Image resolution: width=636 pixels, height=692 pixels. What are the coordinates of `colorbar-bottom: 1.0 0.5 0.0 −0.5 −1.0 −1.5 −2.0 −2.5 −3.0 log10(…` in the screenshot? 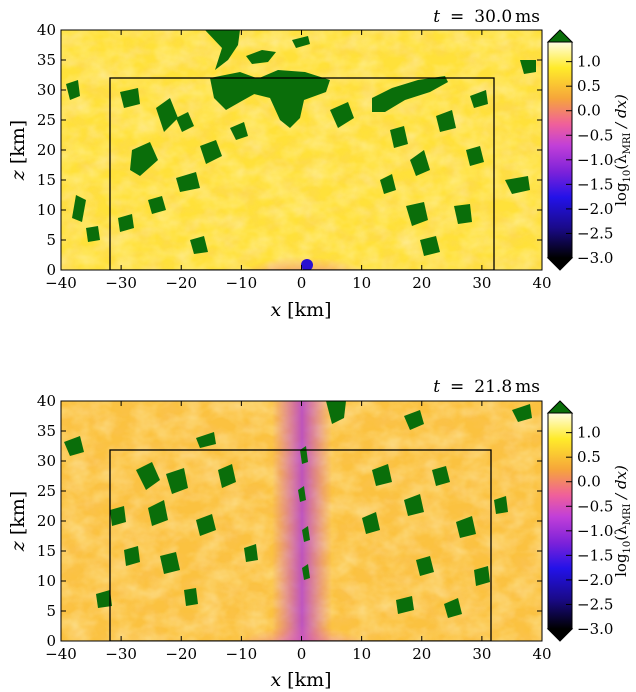 It's located at (589, 521).